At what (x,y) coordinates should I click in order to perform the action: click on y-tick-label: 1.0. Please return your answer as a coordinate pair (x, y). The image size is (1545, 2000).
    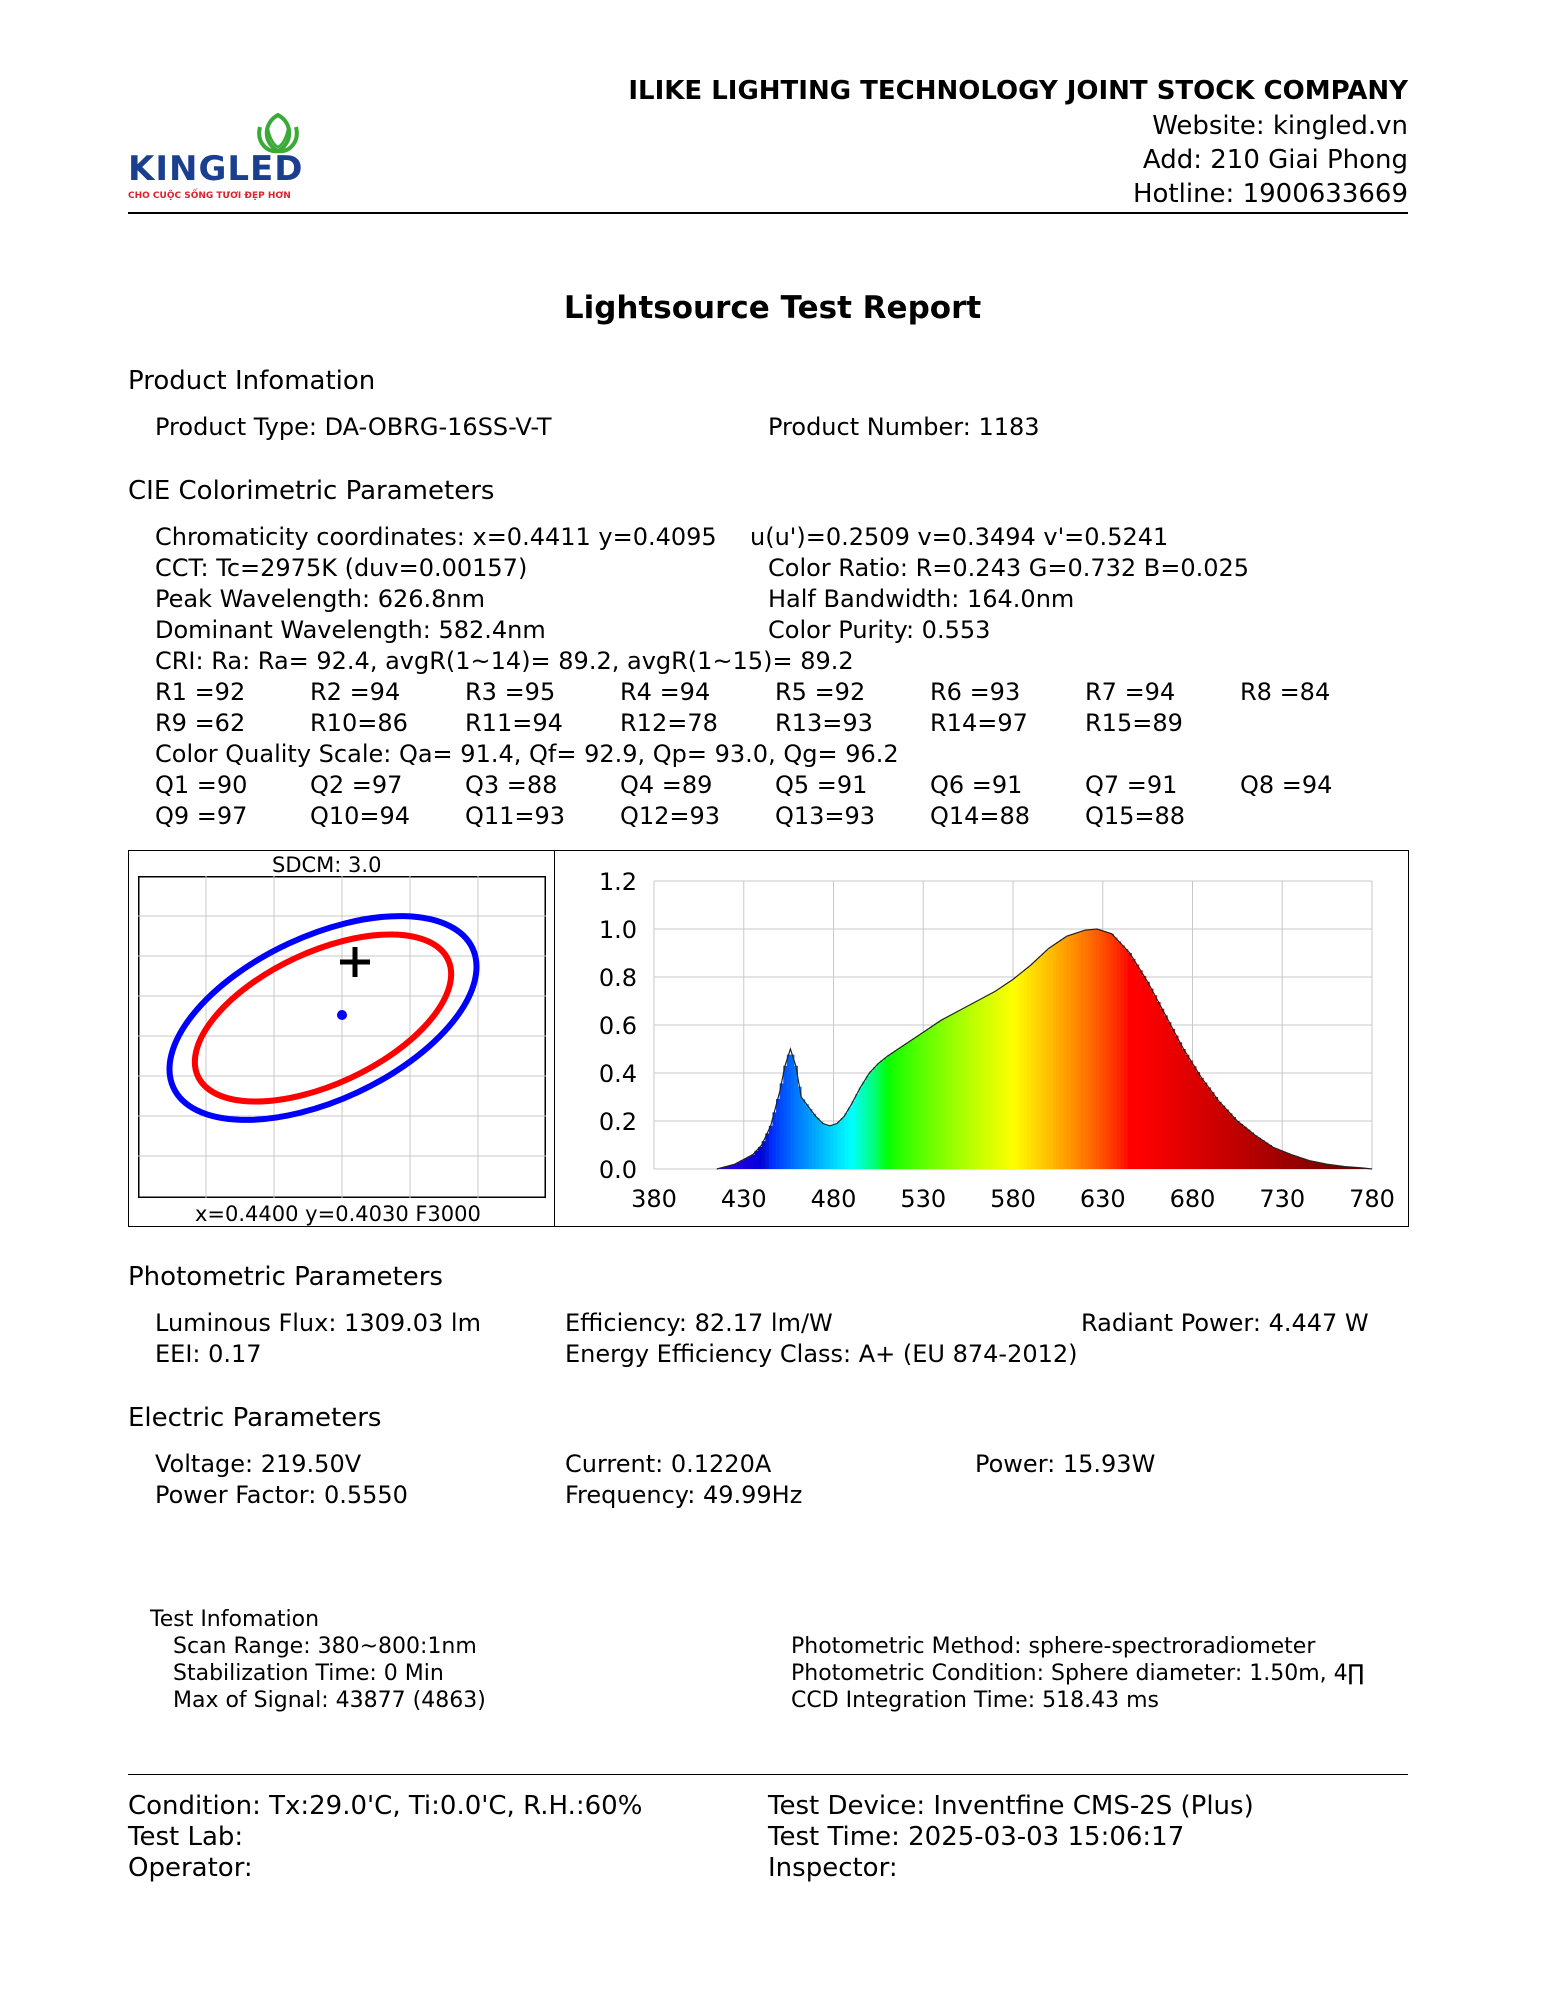
    Looking at the image, I should click on (618, 930).